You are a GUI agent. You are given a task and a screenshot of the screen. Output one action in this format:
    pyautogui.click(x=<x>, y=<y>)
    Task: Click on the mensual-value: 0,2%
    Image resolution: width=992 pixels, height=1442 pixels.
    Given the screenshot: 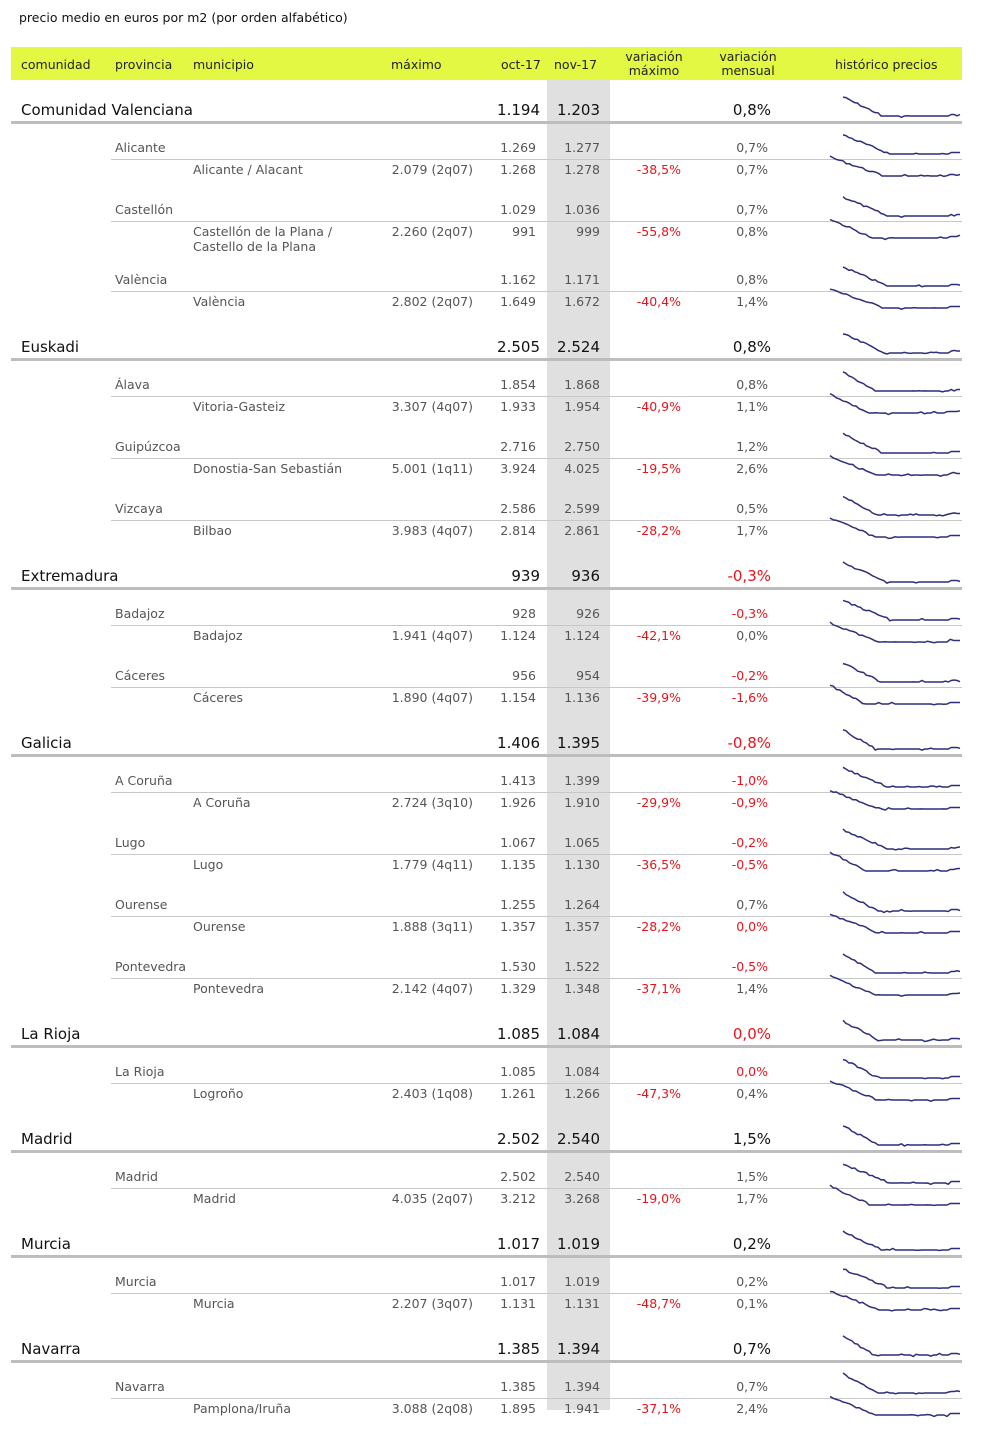 What is the action you would take?
    pyautogui.click(x=751, y=1244)
    